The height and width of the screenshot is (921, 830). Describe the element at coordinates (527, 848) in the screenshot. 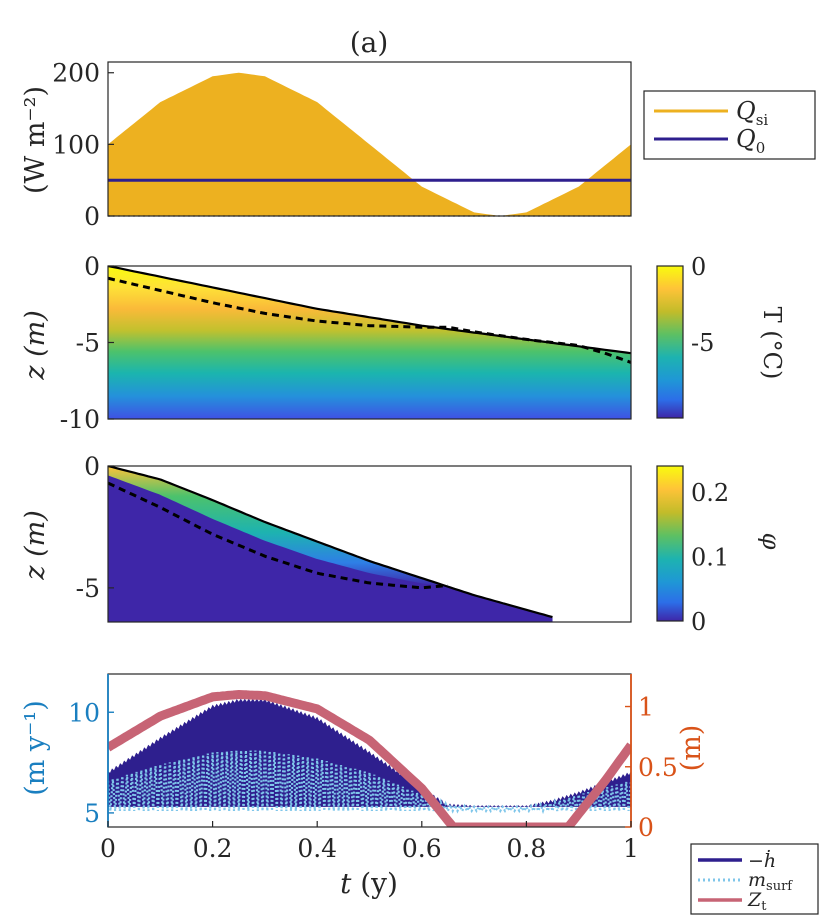

I see `x-tick-label: 0.8` at that location.